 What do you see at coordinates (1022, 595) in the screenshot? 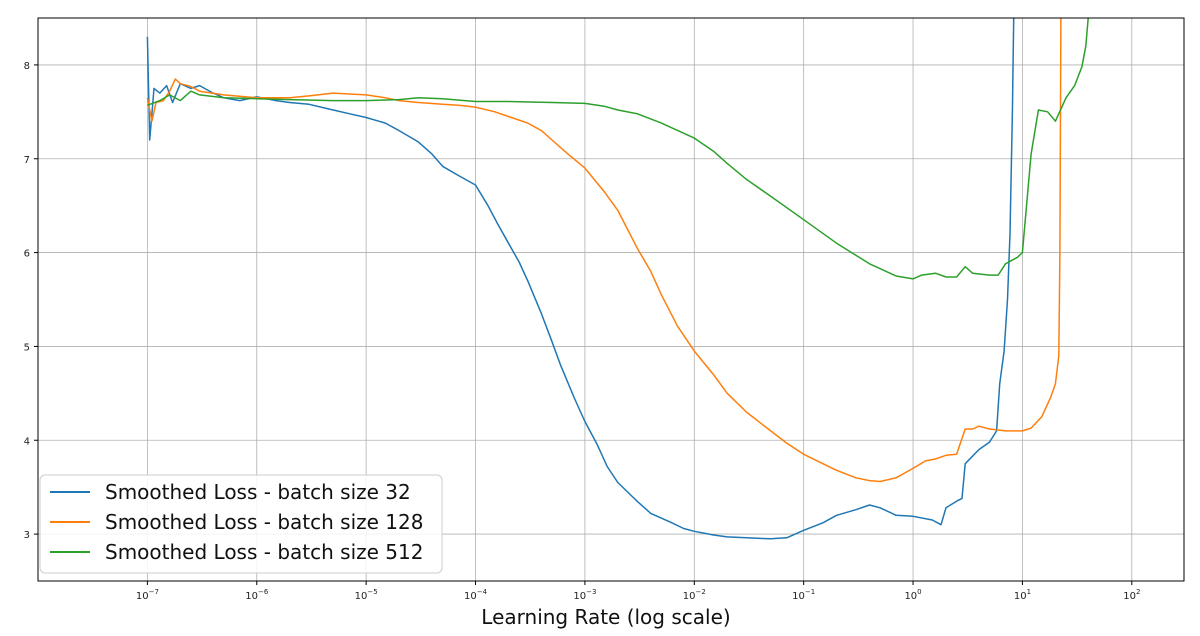
I see `x-tick-label: 10¹` at bounding box center [1022, 595].